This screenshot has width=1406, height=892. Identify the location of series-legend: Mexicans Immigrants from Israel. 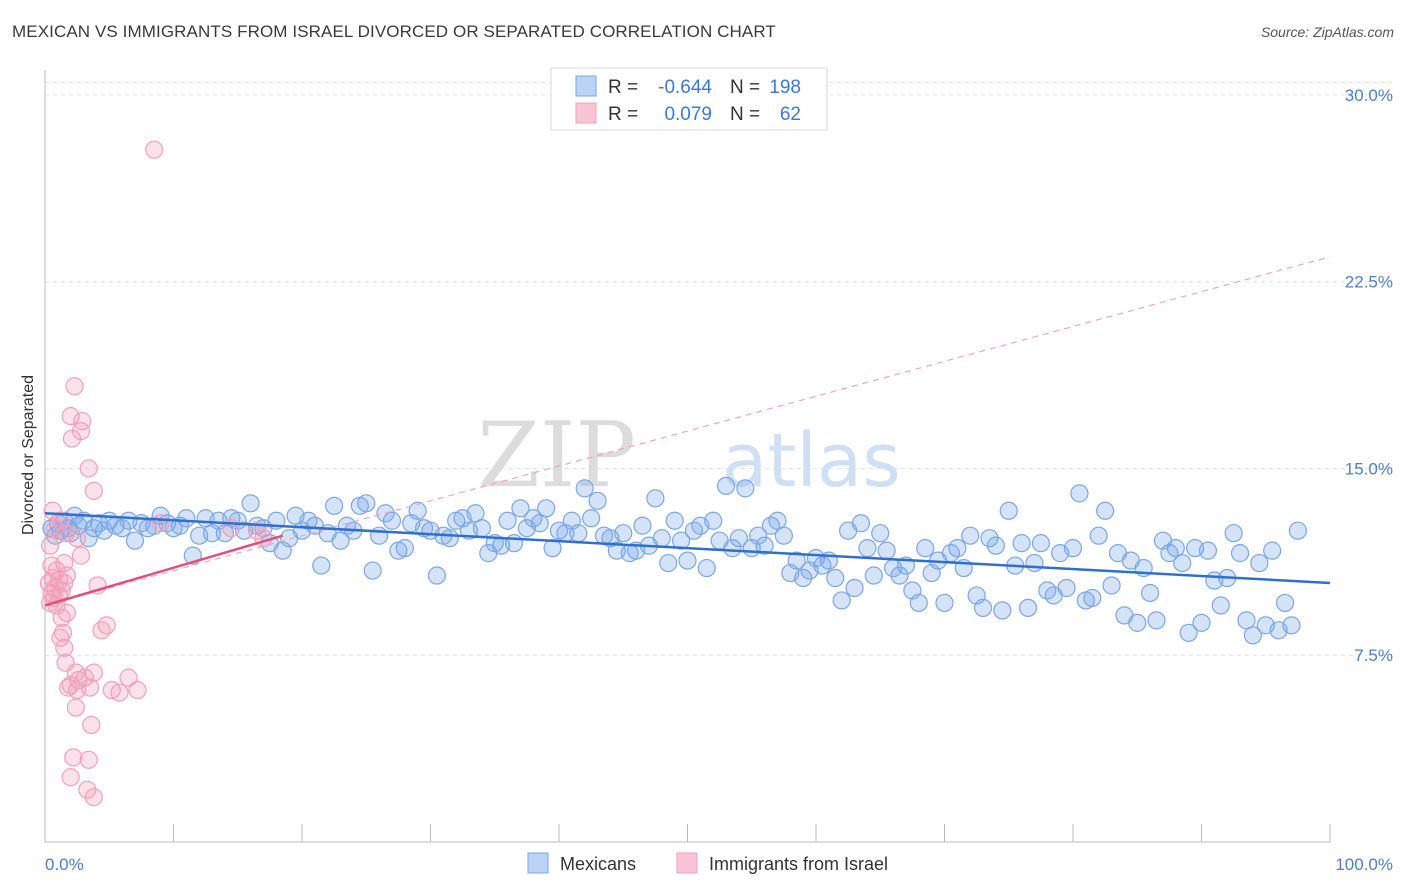
(707, 863).